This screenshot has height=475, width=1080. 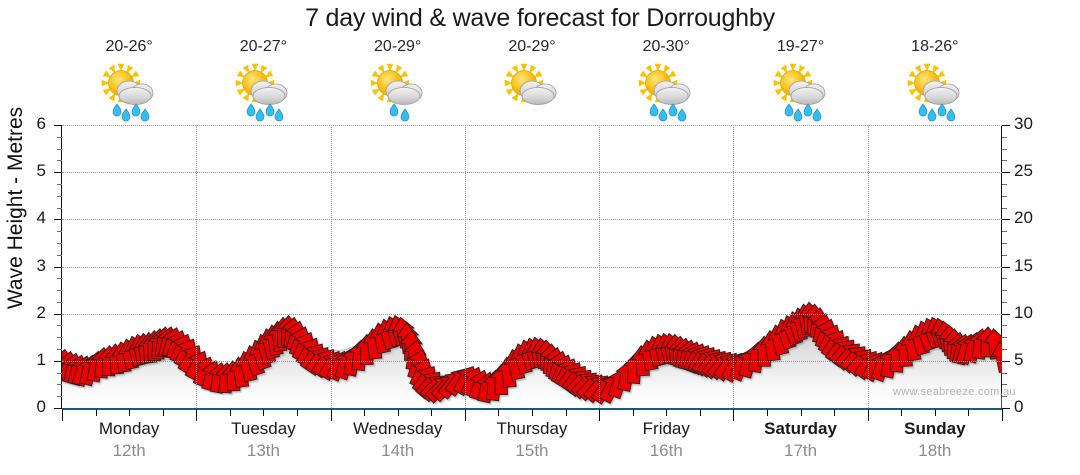 What do you see at coordinates (41, 123) in the screenshot?
I see `left-tick-label: 6` at bounding box center [41, 123].